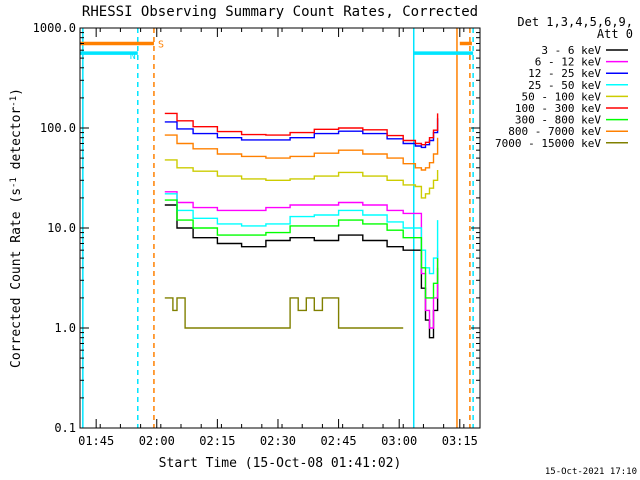  I want to click on legend-label-7000-15000-kev: 7000 - 15000 keV, so click(548, 143).